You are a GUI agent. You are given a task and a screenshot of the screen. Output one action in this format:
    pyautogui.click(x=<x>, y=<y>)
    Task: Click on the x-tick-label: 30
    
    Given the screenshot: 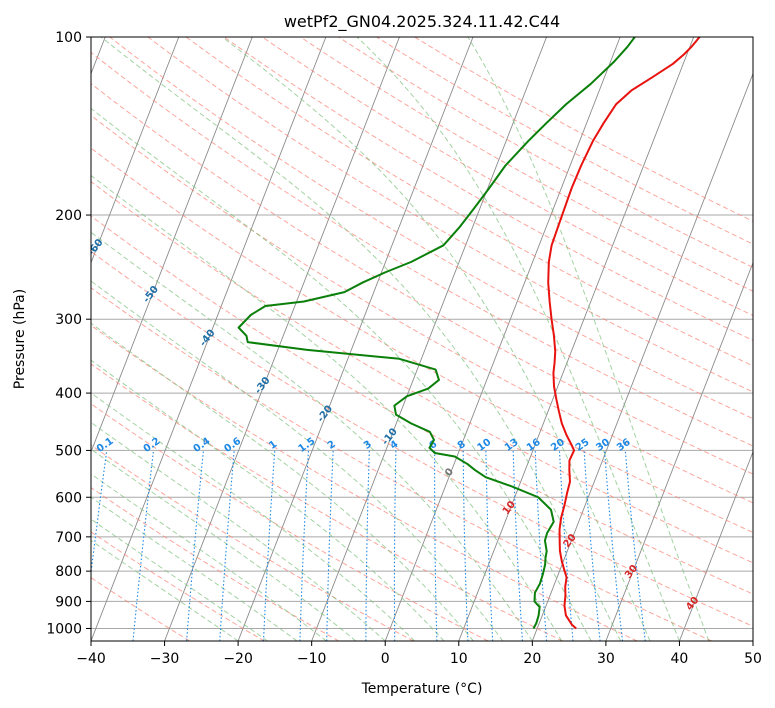 What is the action you would take?
    pyautogui.click(x=606, y=659)
    